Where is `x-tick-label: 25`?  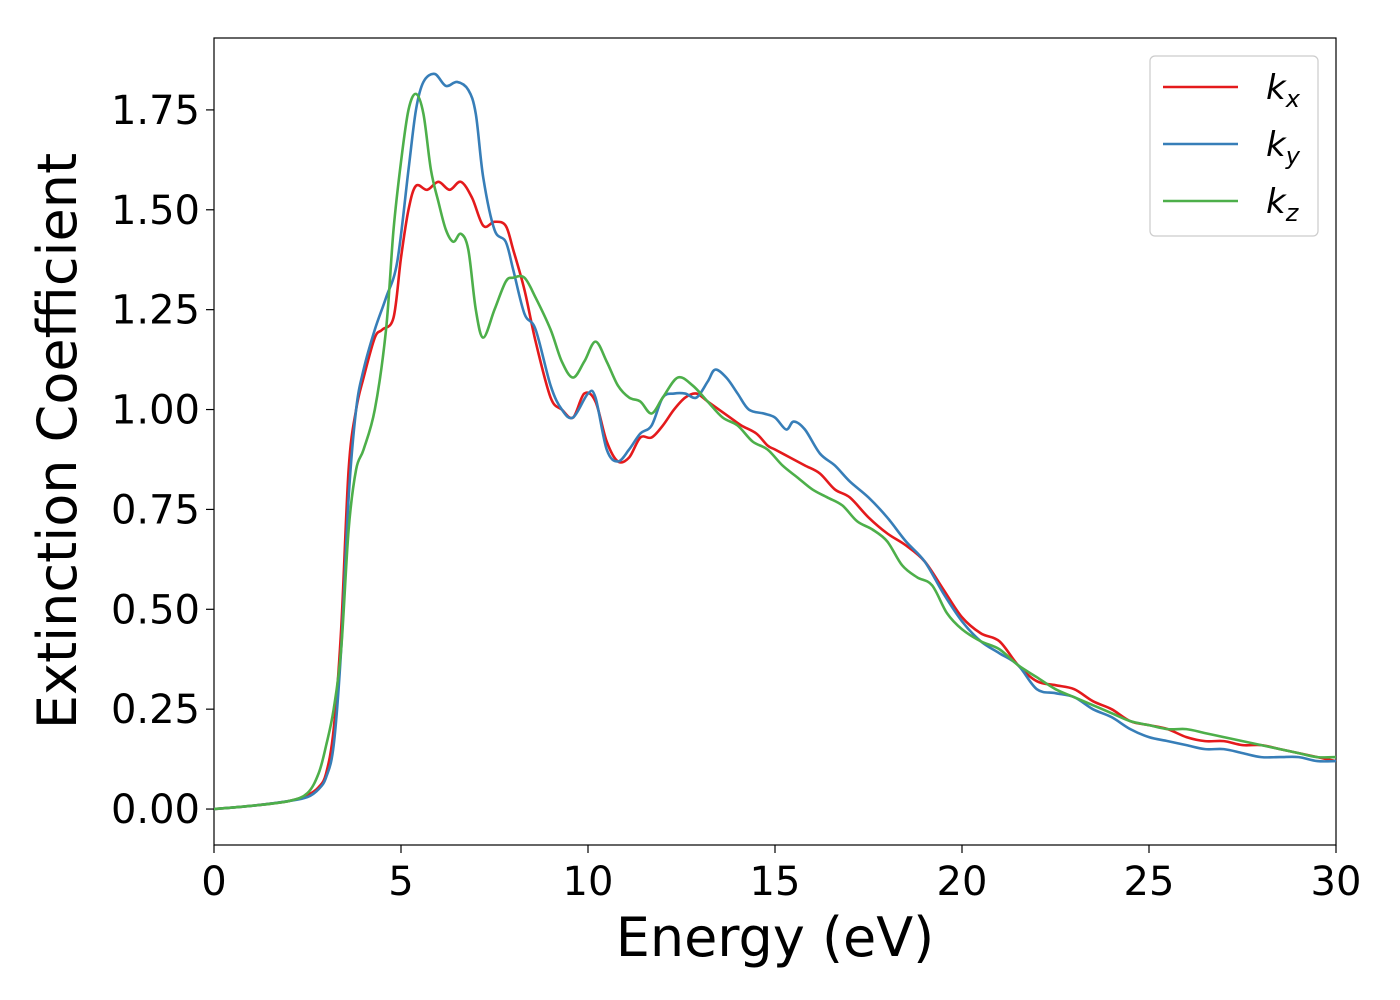 x-tick-label: 25 is located at coordinates (1149, 882).